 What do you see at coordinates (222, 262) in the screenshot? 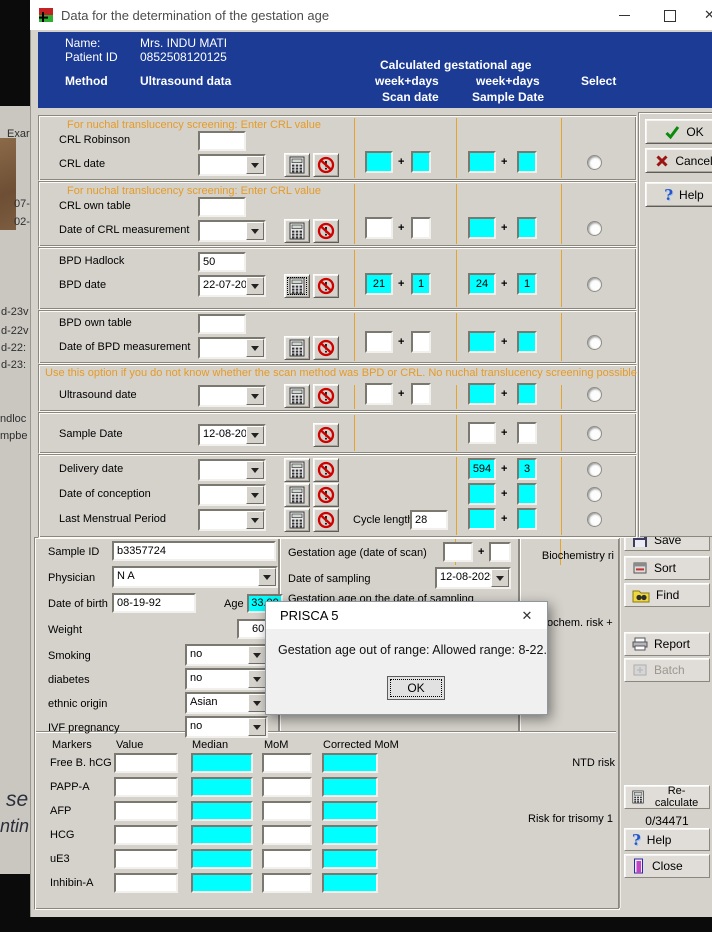
I see `bpd-hadlock-input: 50` at bounding box center [222, 262].